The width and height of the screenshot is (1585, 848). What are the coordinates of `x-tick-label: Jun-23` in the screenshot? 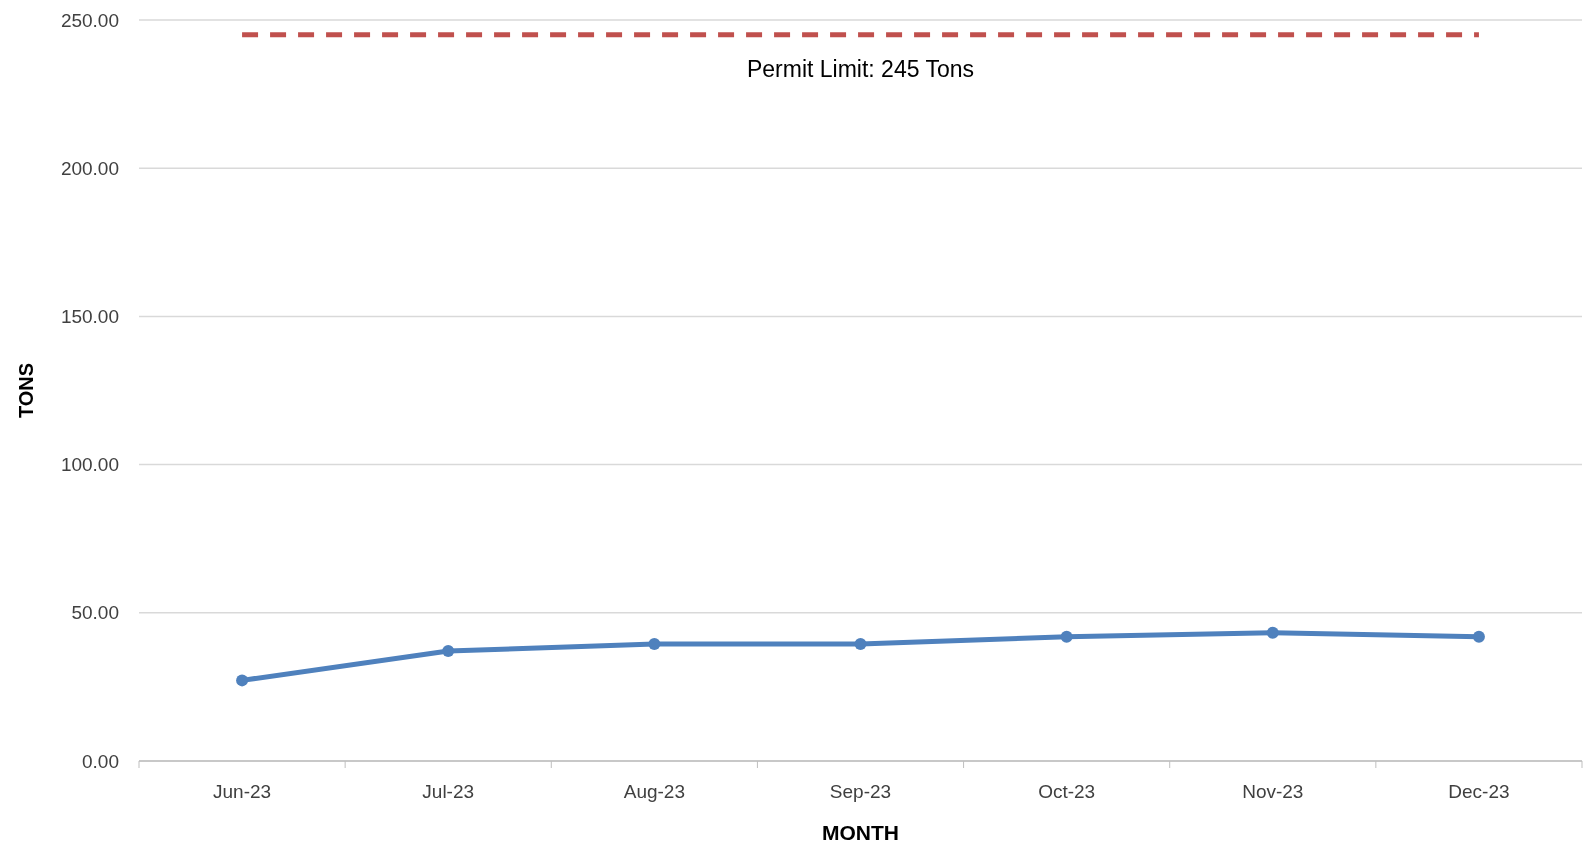 It's located at (242, 791).